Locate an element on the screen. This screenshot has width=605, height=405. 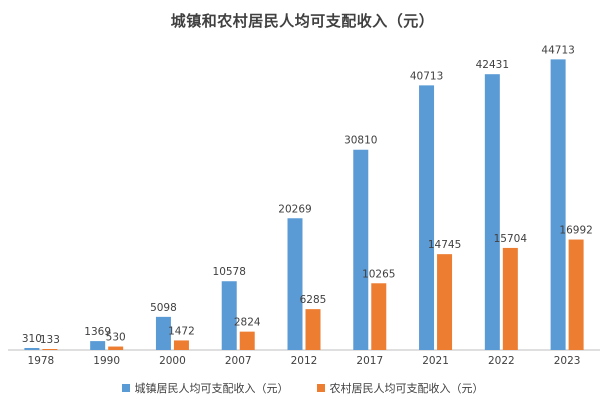
data-label-urban-2017: 30810 is located at coordinates (360, 141).